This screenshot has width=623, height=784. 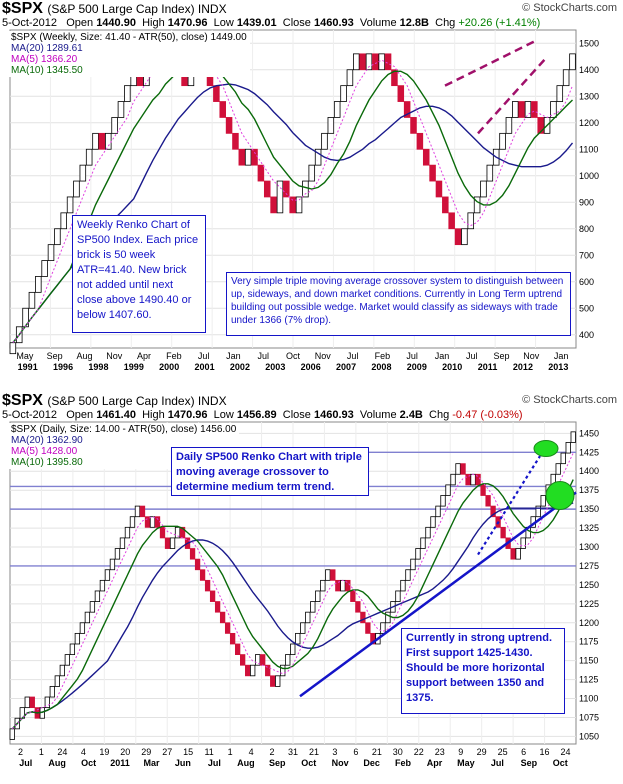 What do you see at coordinates (586, 255) in the screenshot?
I see `y-tick-label: 700` at bounding box center [586, 255].